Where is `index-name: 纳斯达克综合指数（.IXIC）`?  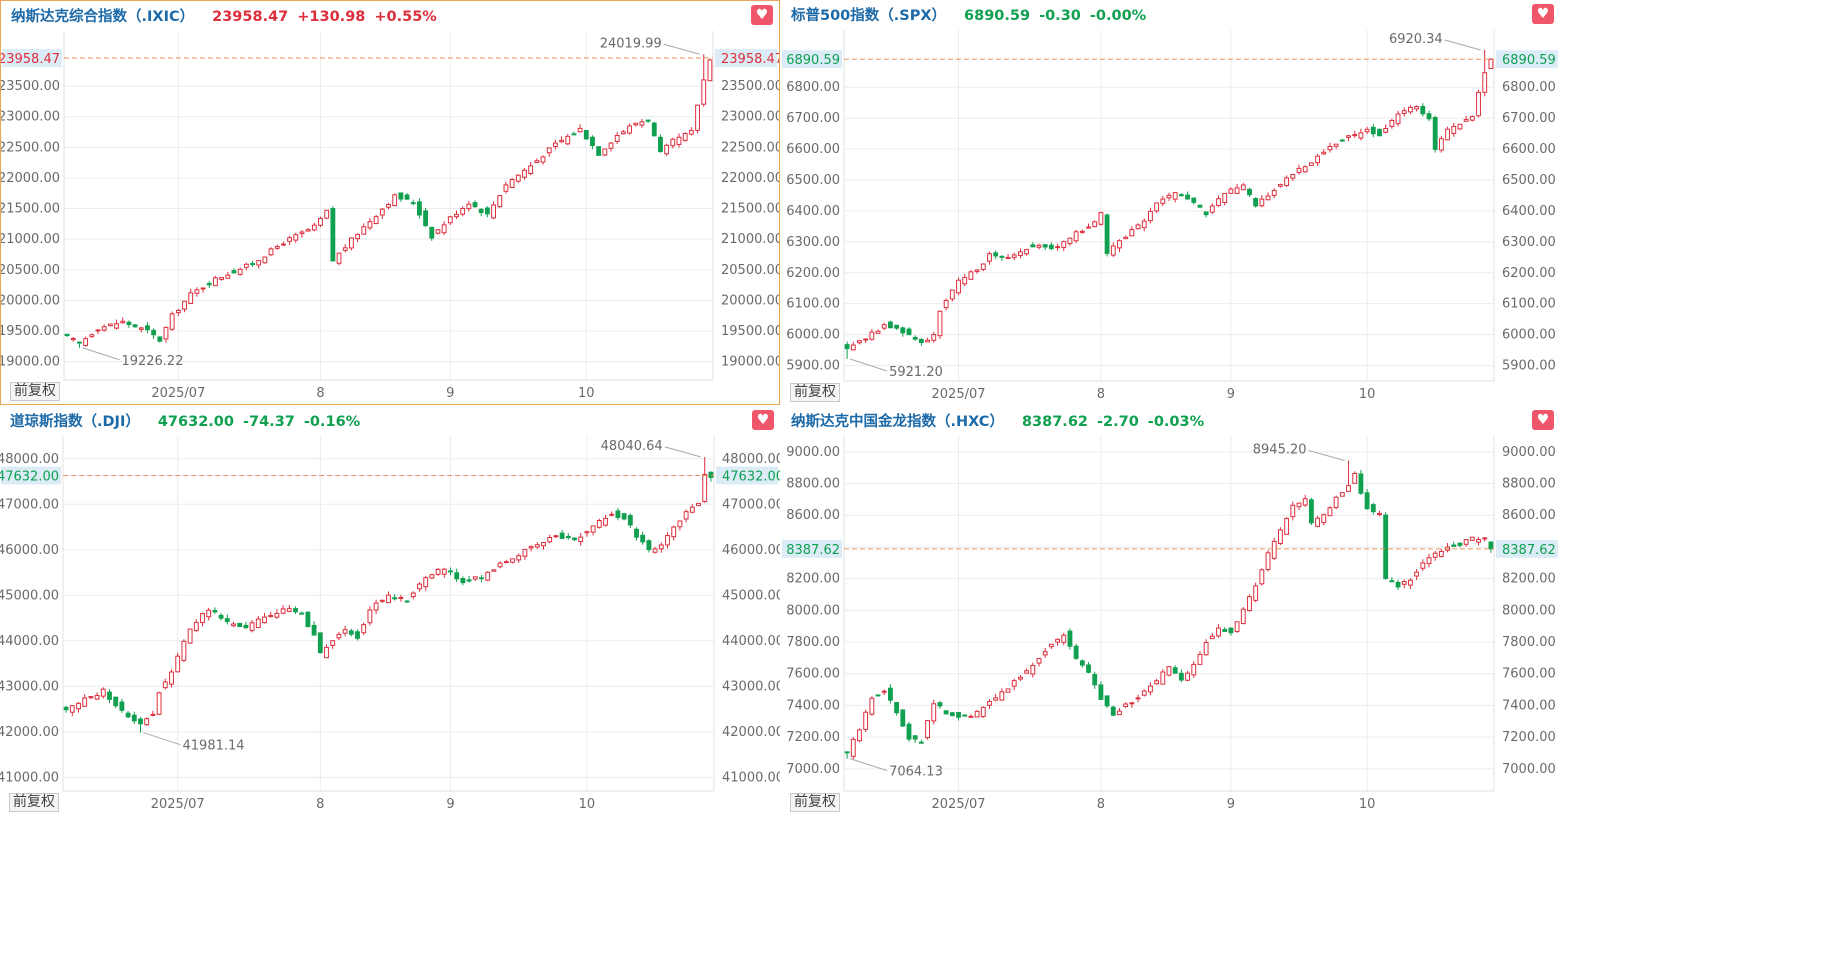 index-name: 纳斯达克综合指数（.IXIC） is located at coordinates (103, 17).